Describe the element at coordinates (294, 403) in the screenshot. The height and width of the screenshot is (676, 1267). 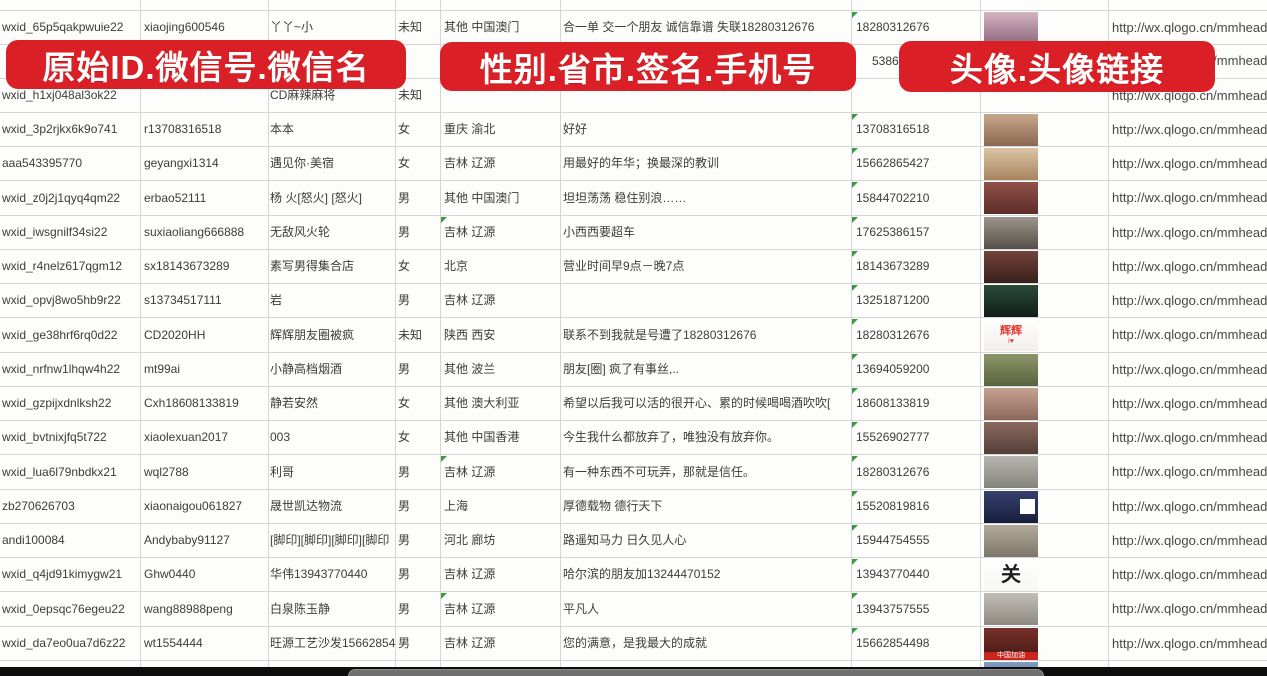
I see `cell-name: 静若安然` at that location.